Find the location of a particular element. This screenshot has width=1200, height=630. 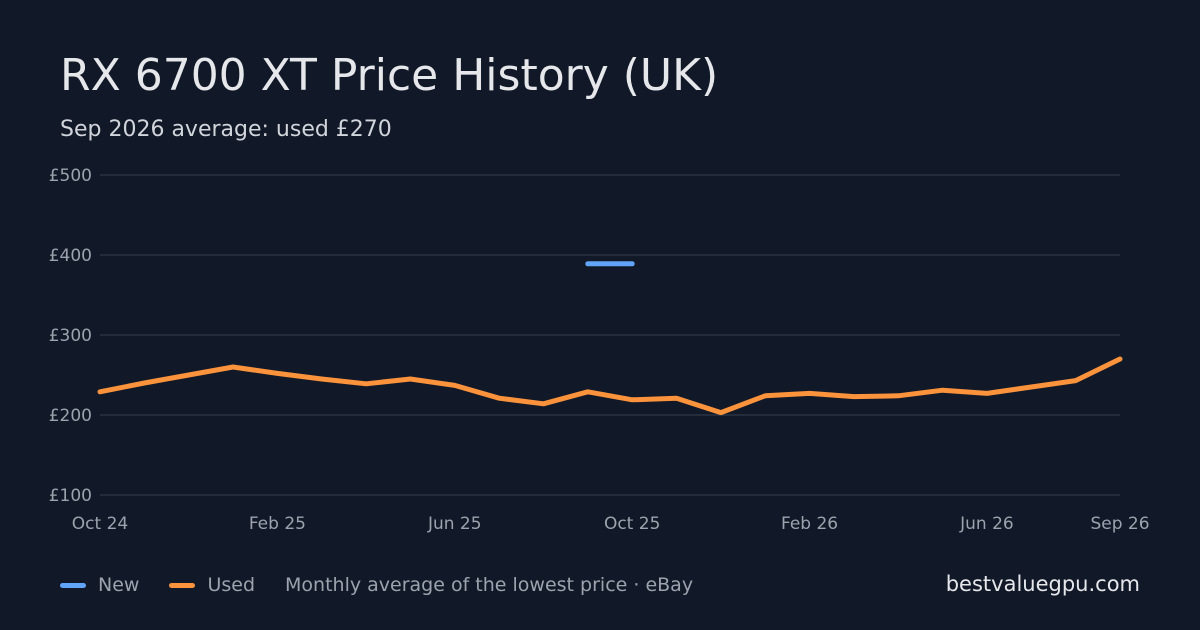

y-tick-label: £500 is located at coordinates (70, 176).